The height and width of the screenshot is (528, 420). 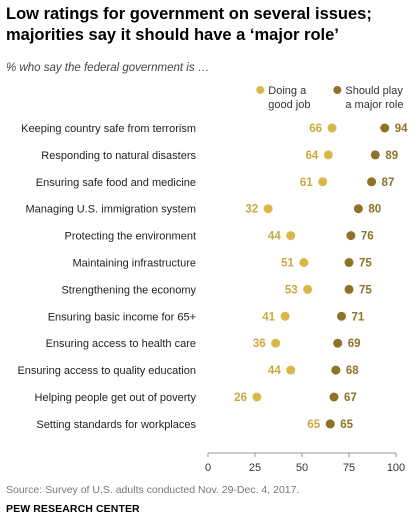 I want to click on major-role-label: 71, so click(x=357, y=317).